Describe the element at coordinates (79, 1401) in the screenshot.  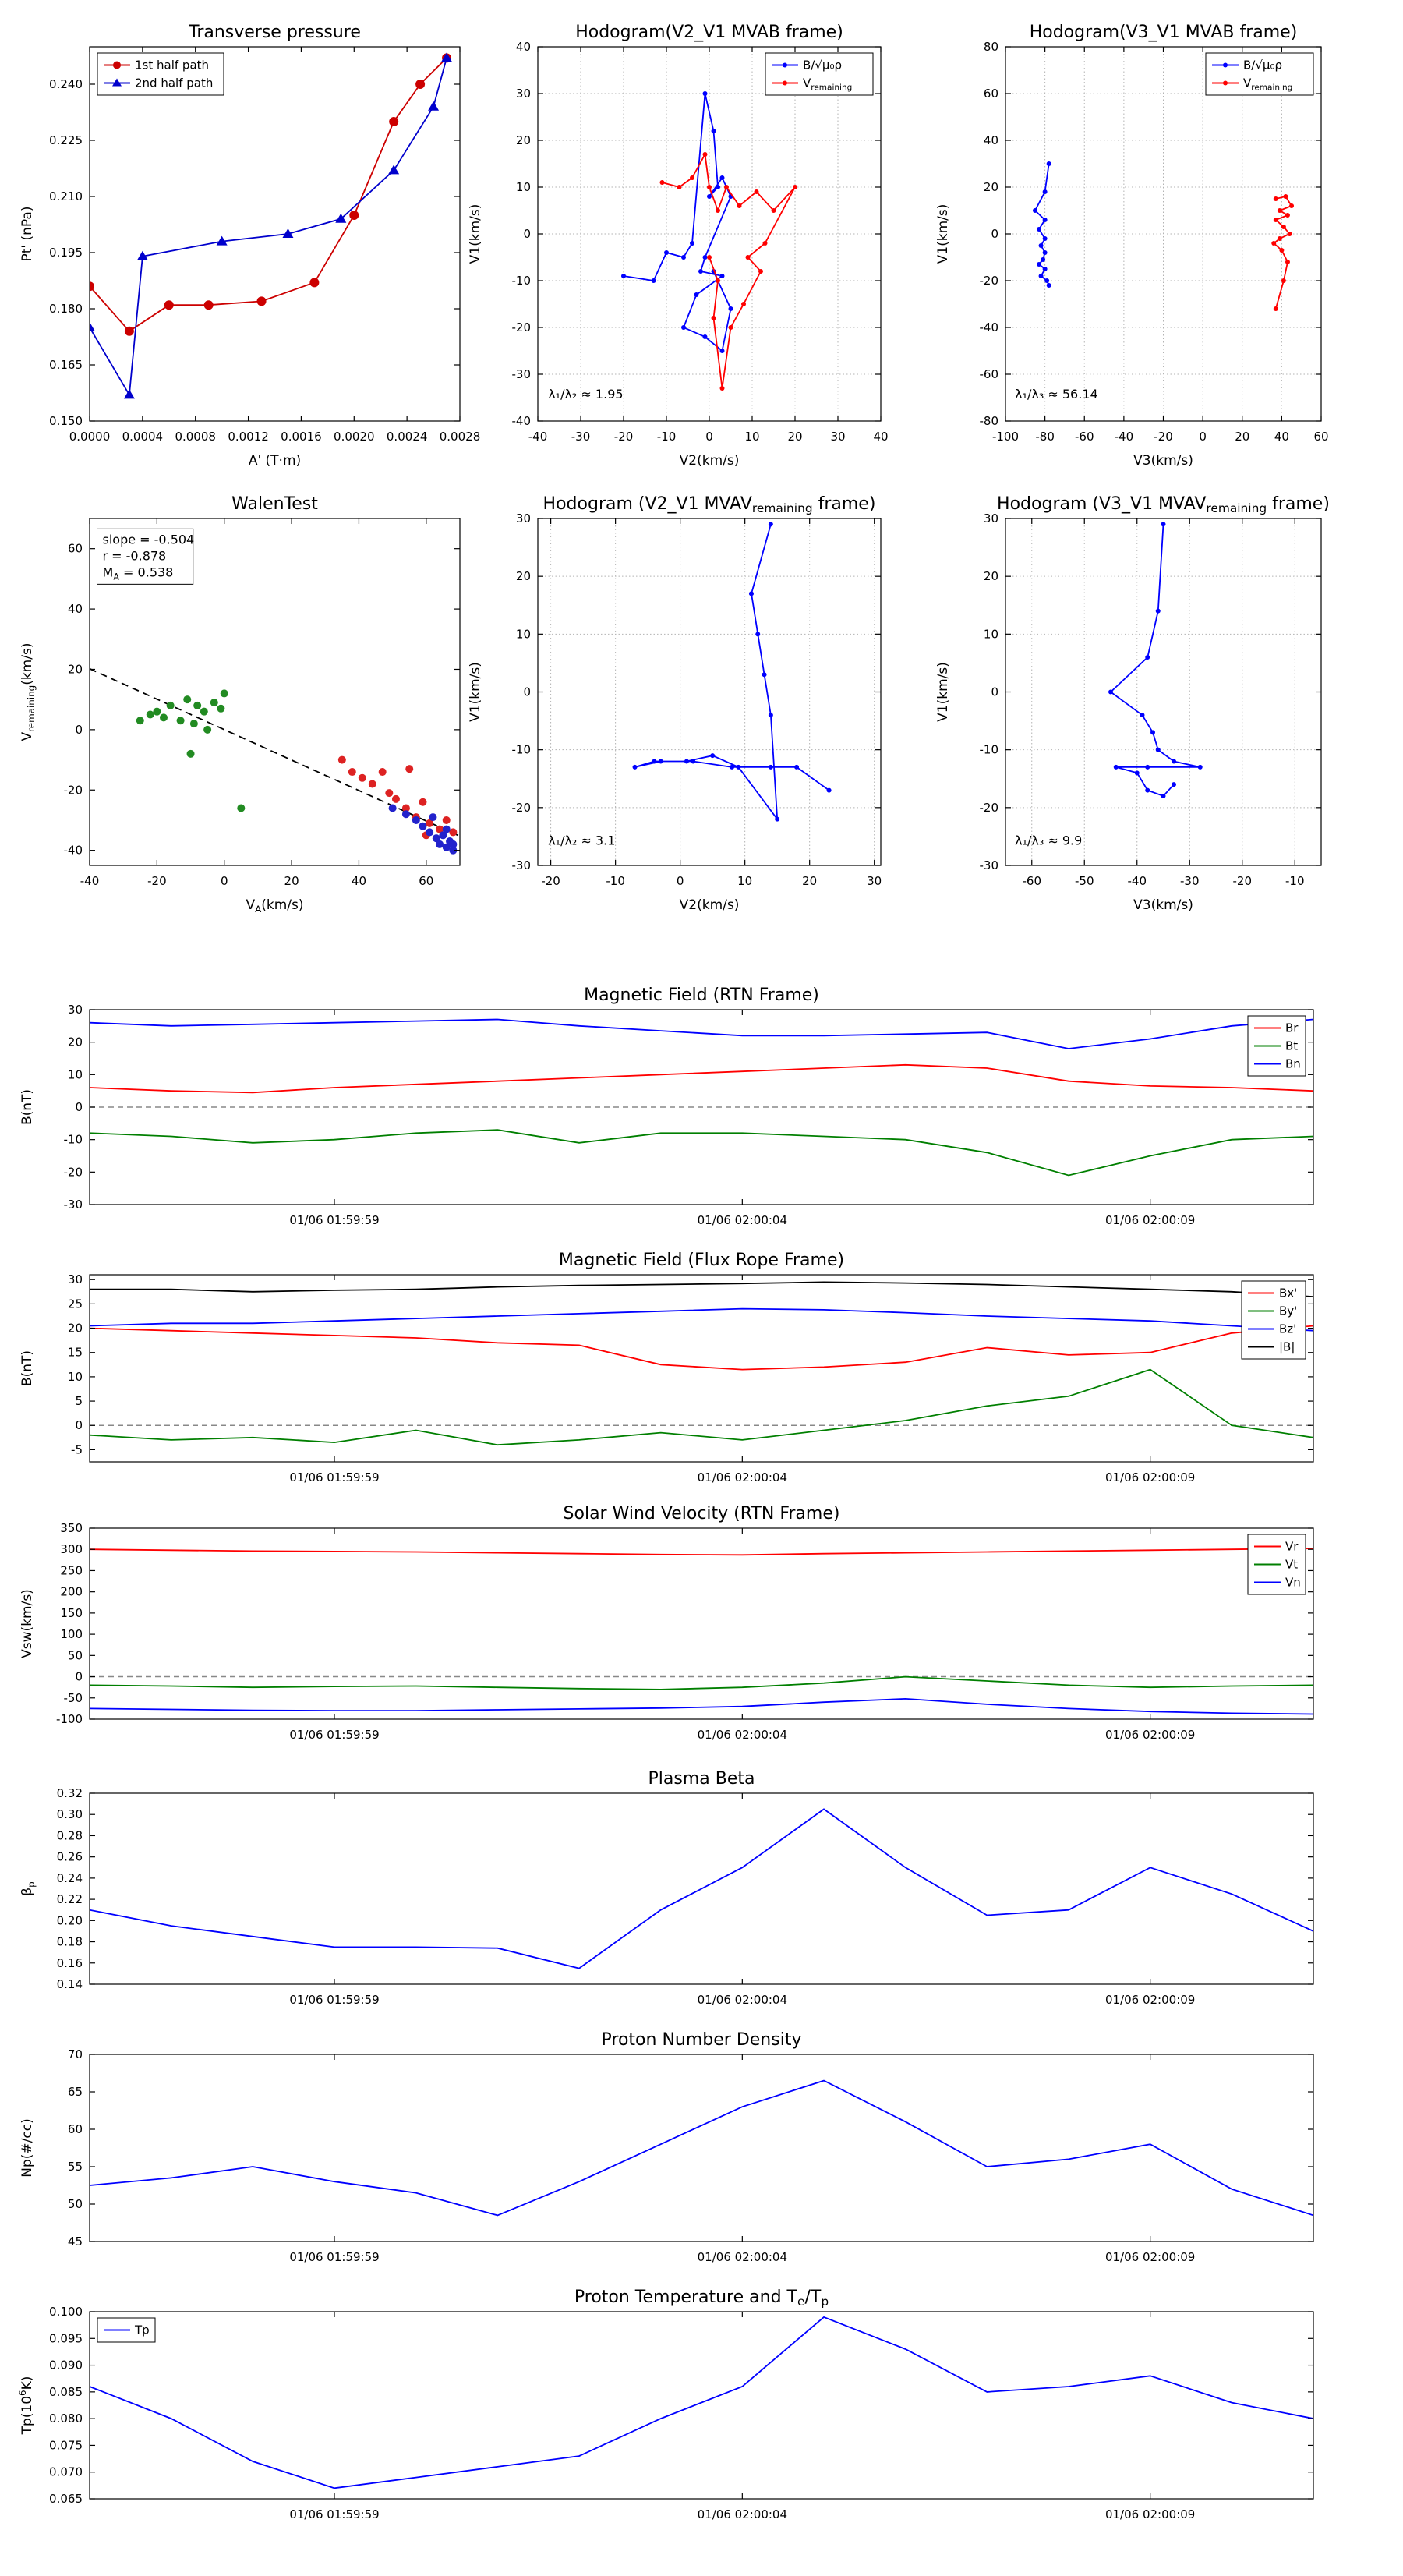
I see `y-tick-label: 5` at that location.